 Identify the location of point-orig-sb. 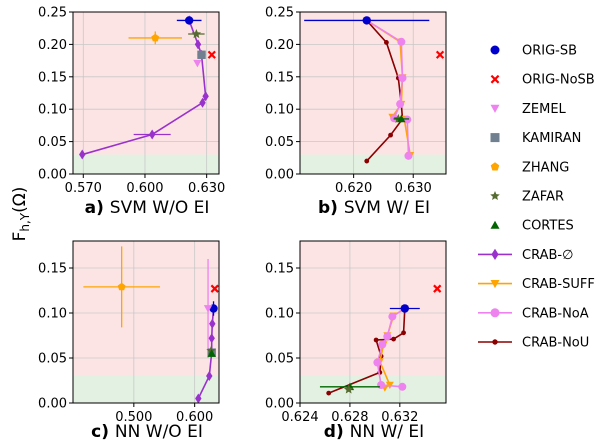
(189, 20).